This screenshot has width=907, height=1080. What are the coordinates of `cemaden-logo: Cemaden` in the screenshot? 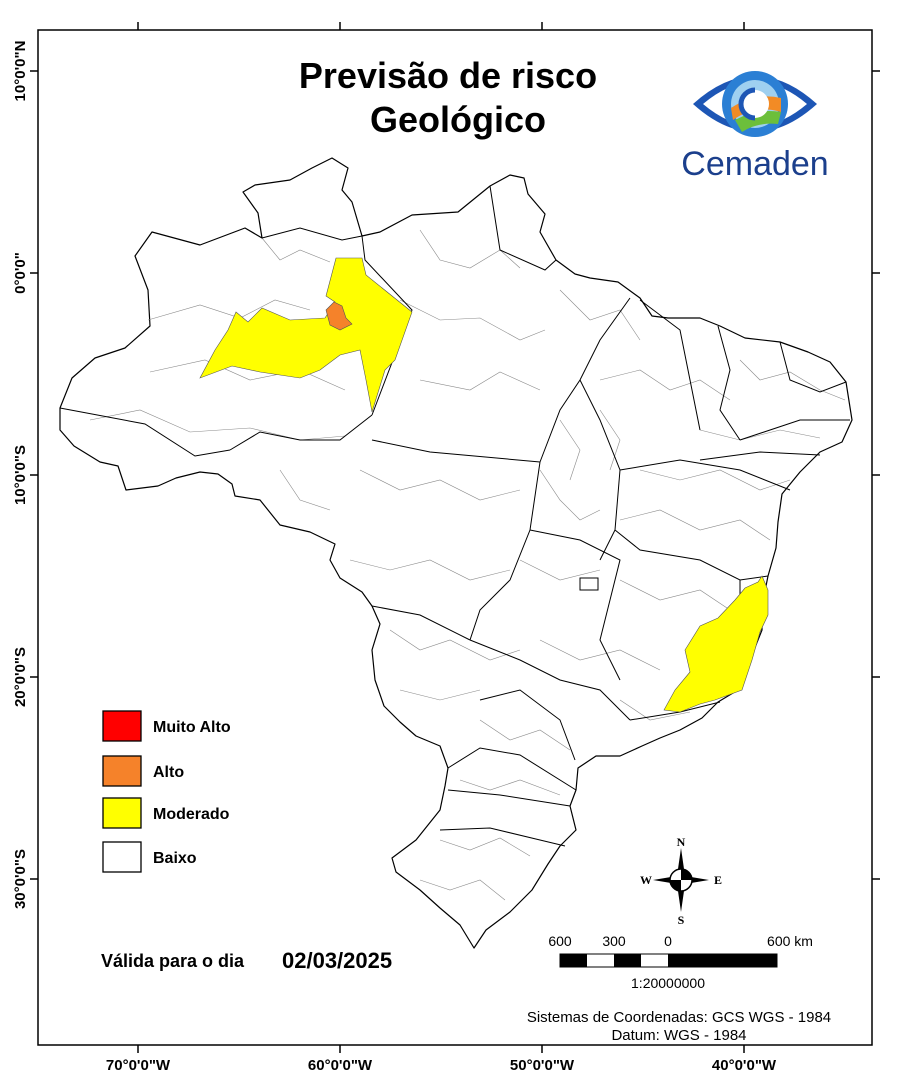 It's located at (755, 127).